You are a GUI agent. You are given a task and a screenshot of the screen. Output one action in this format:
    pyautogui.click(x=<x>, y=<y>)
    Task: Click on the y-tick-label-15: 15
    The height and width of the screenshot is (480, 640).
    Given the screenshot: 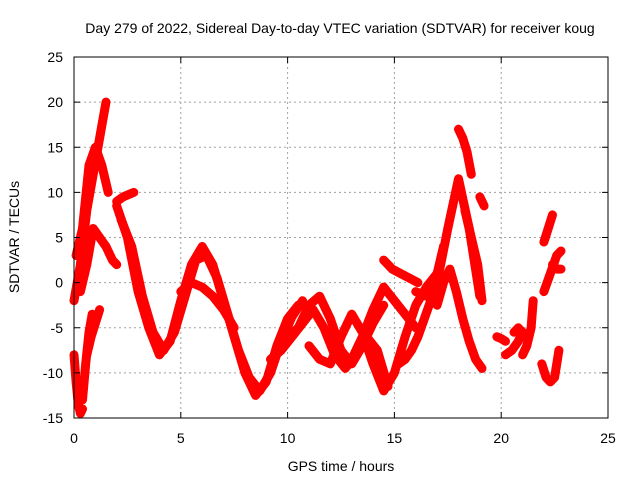 What is the action you would take?
    pyautogui.click(x=55, y=147)
    